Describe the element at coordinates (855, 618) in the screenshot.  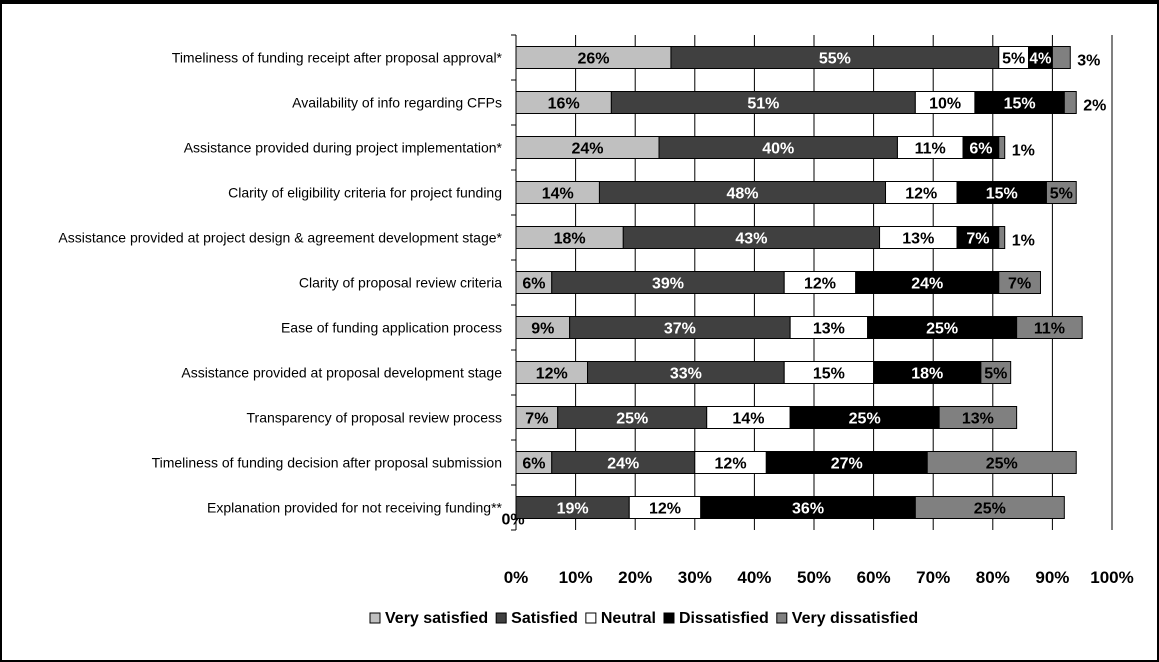
I see `legend-label-very-dissatisfied: Very dissatisfied` at that location.